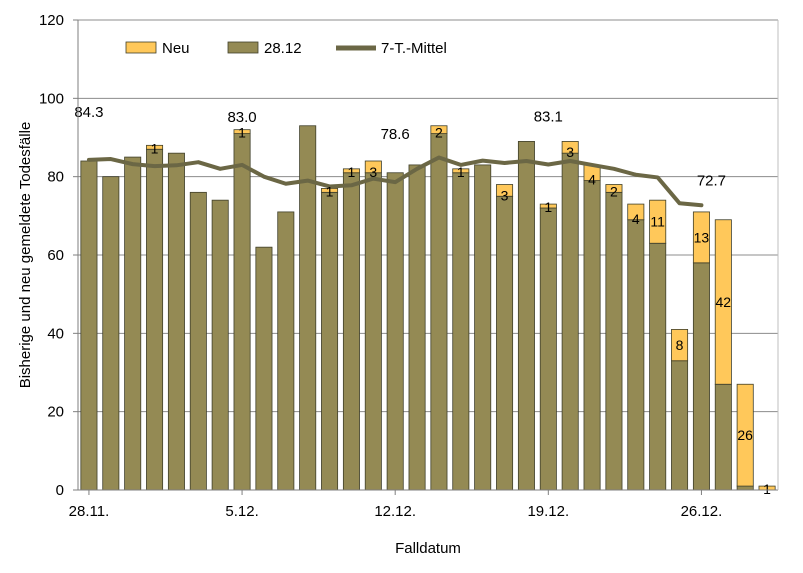  What do you see at coordinates (176, 48) in the screenshot?
I see `legend-label-neu: Neu` at bounding box center [176, 48].